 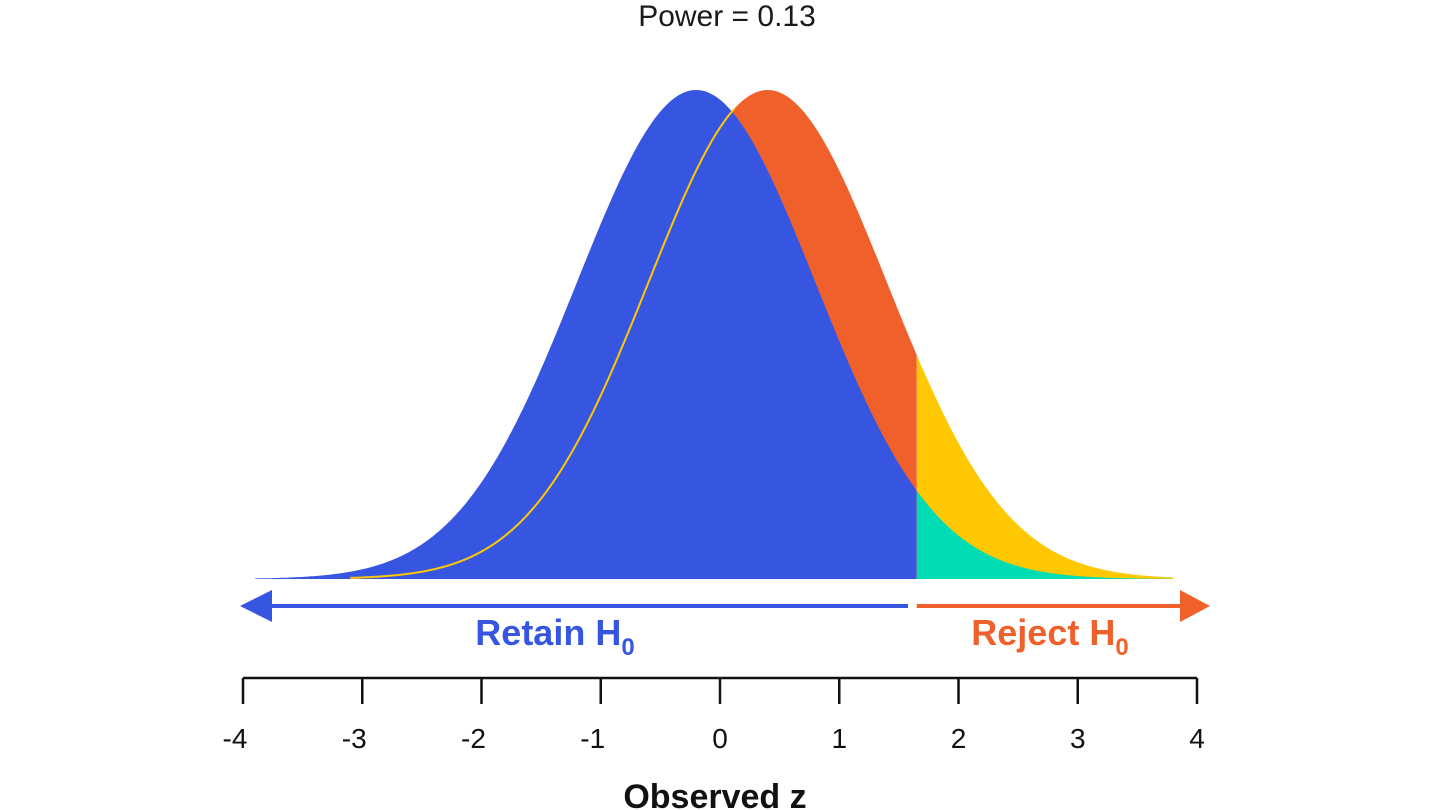 What do you see at coordinates (473, 738) in the screenshot?
I see `x-tick-label: -2` at bounding box center [473, 738].